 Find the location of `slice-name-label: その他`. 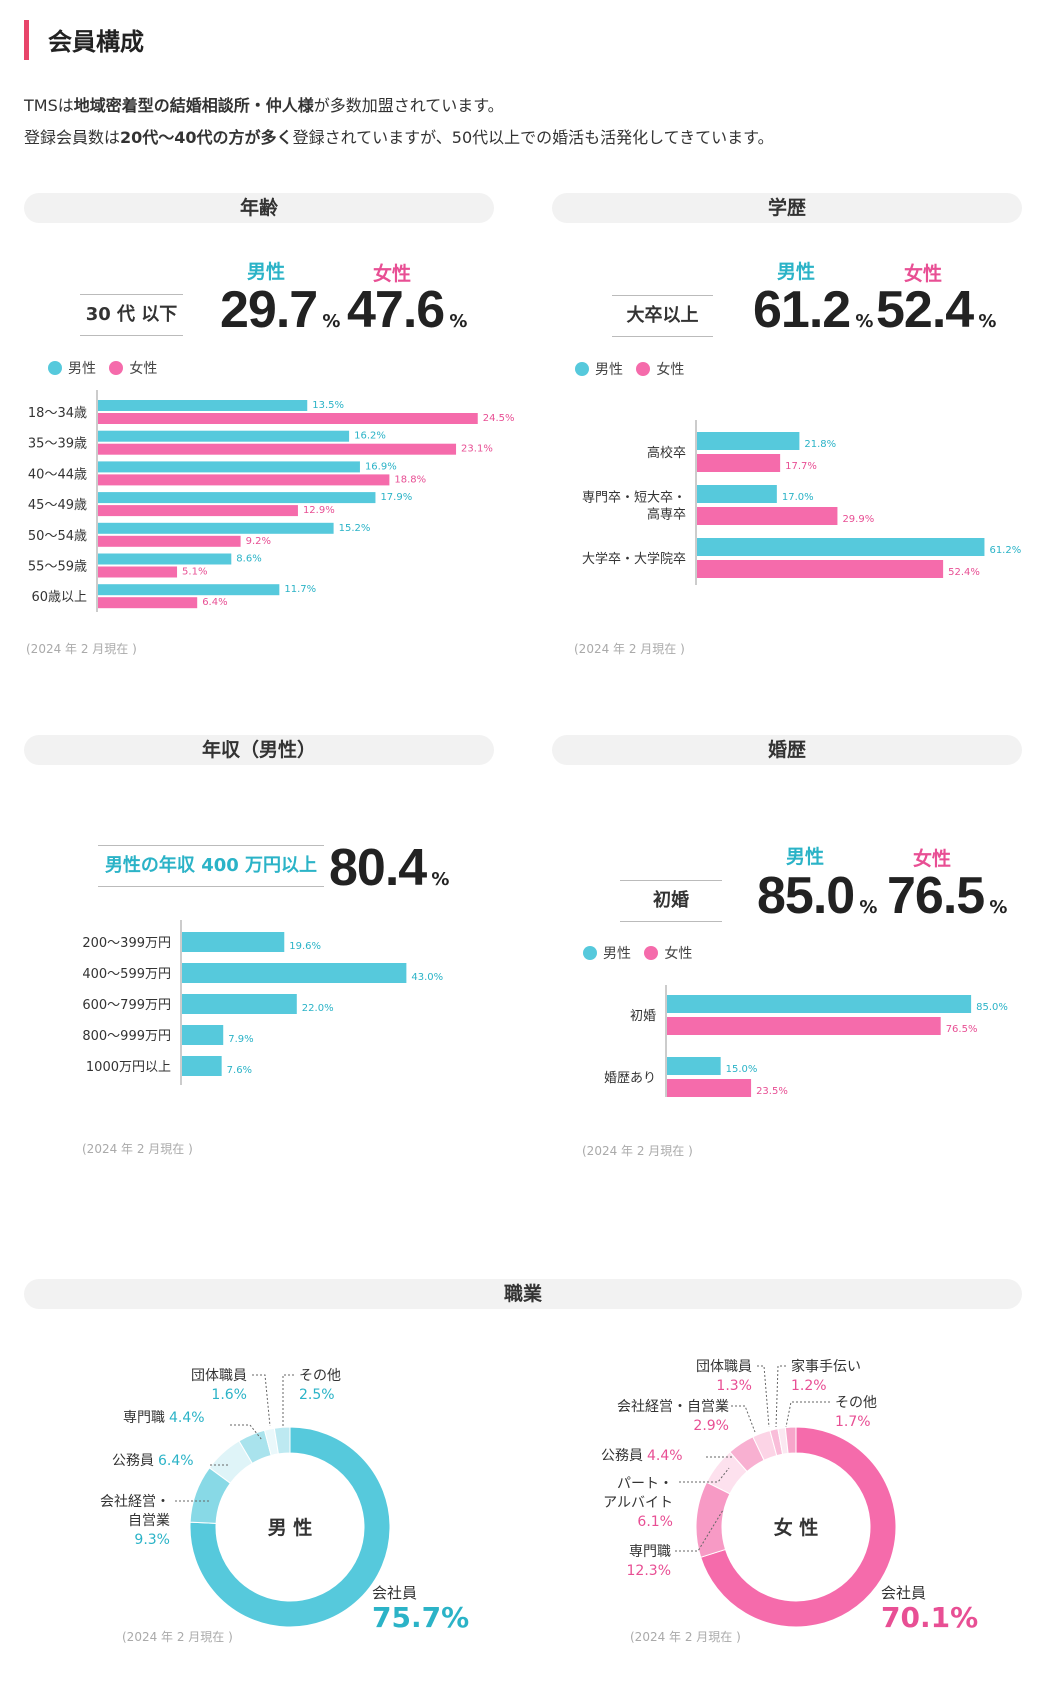

slice-name-label: その他 is located at coordinates (320, 1376).